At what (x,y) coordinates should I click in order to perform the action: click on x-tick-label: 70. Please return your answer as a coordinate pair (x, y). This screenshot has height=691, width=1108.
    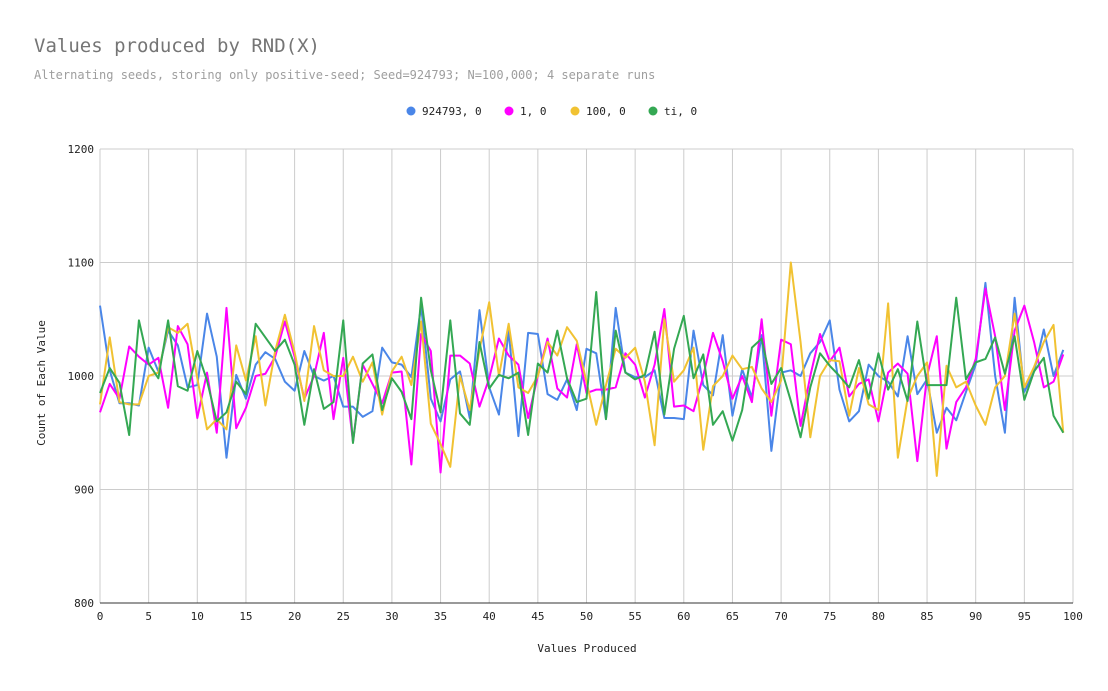
    Looking at the image, I should click on (780, 616).